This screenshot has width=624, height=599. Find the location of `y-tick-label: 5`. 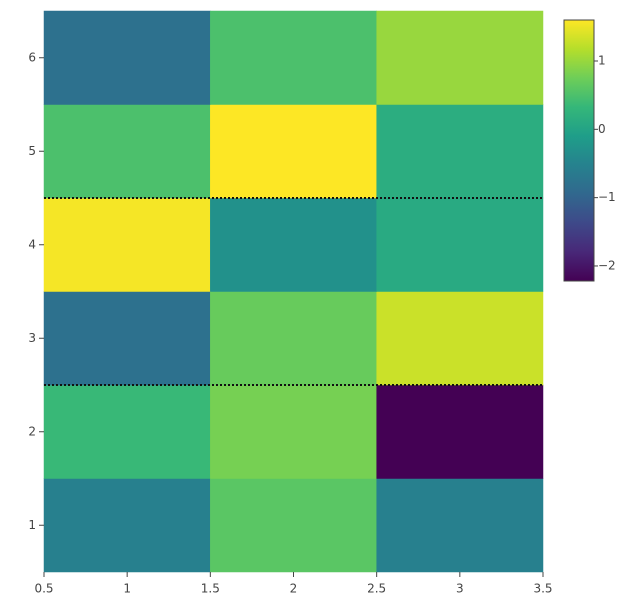

y-tick-label: 5 is located at coordinates (32, 151).